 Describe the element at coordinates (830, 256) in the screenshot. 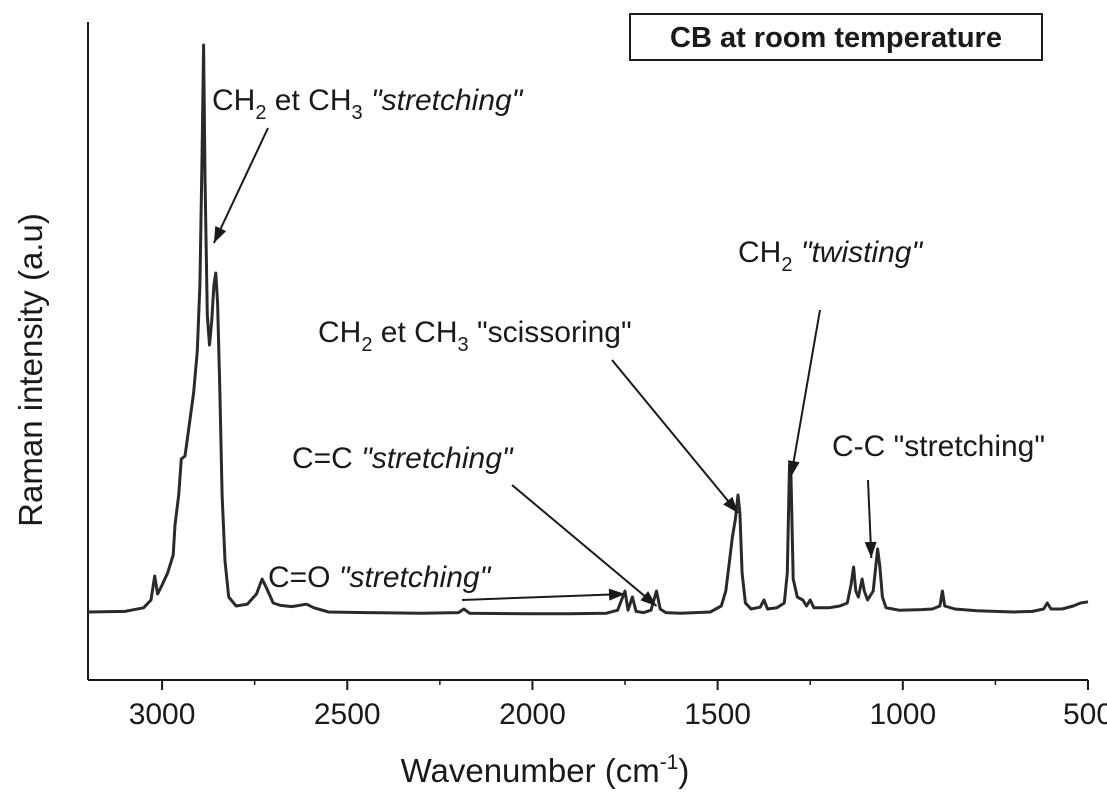

I see `annotation-text: CH2 "twisting"` at that location.